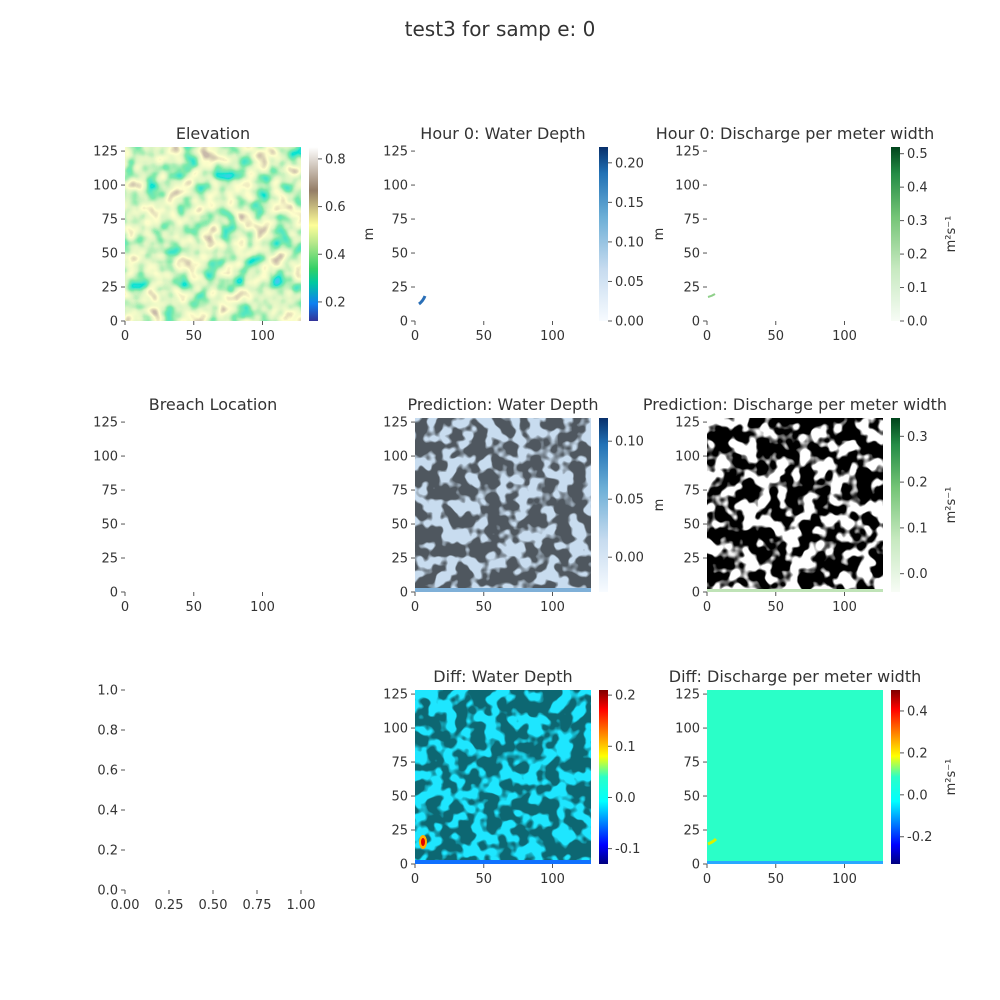 Image resolution: width=1000 pixels, height=1000 pixels. Describe the element at coordinates (343, 234) in the screenshot. I see `colorbar: 0.2 0.4 0.6 0.8 m` at that location.